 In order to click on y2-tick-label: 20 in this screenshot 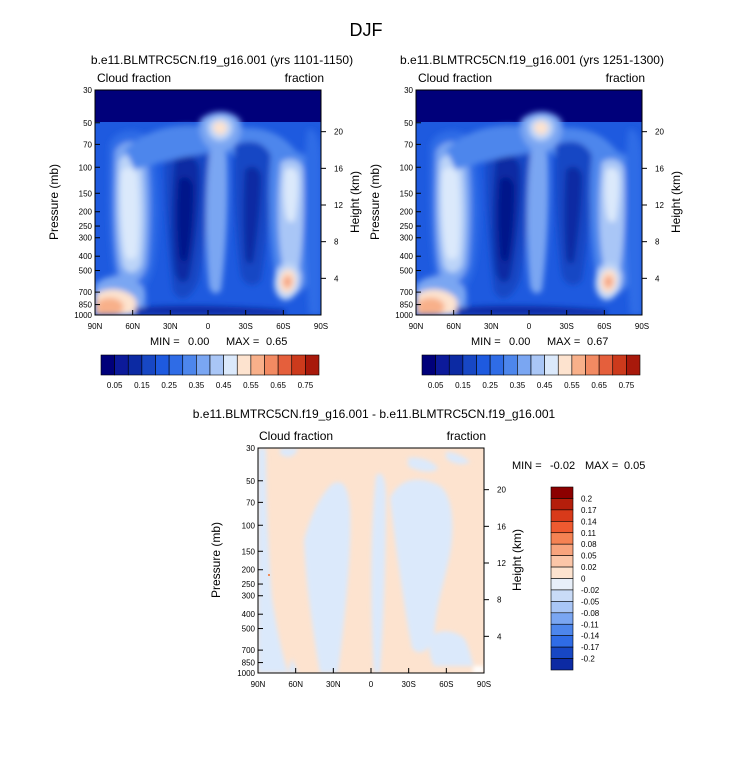, I will do `click(501, 490)`.